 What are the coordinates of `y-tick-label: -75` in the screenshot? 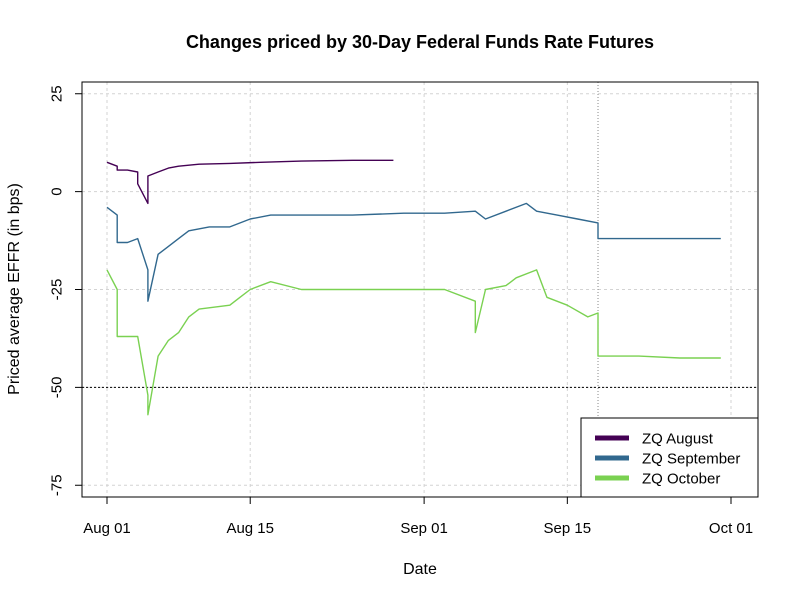 It's located at (56, 485).